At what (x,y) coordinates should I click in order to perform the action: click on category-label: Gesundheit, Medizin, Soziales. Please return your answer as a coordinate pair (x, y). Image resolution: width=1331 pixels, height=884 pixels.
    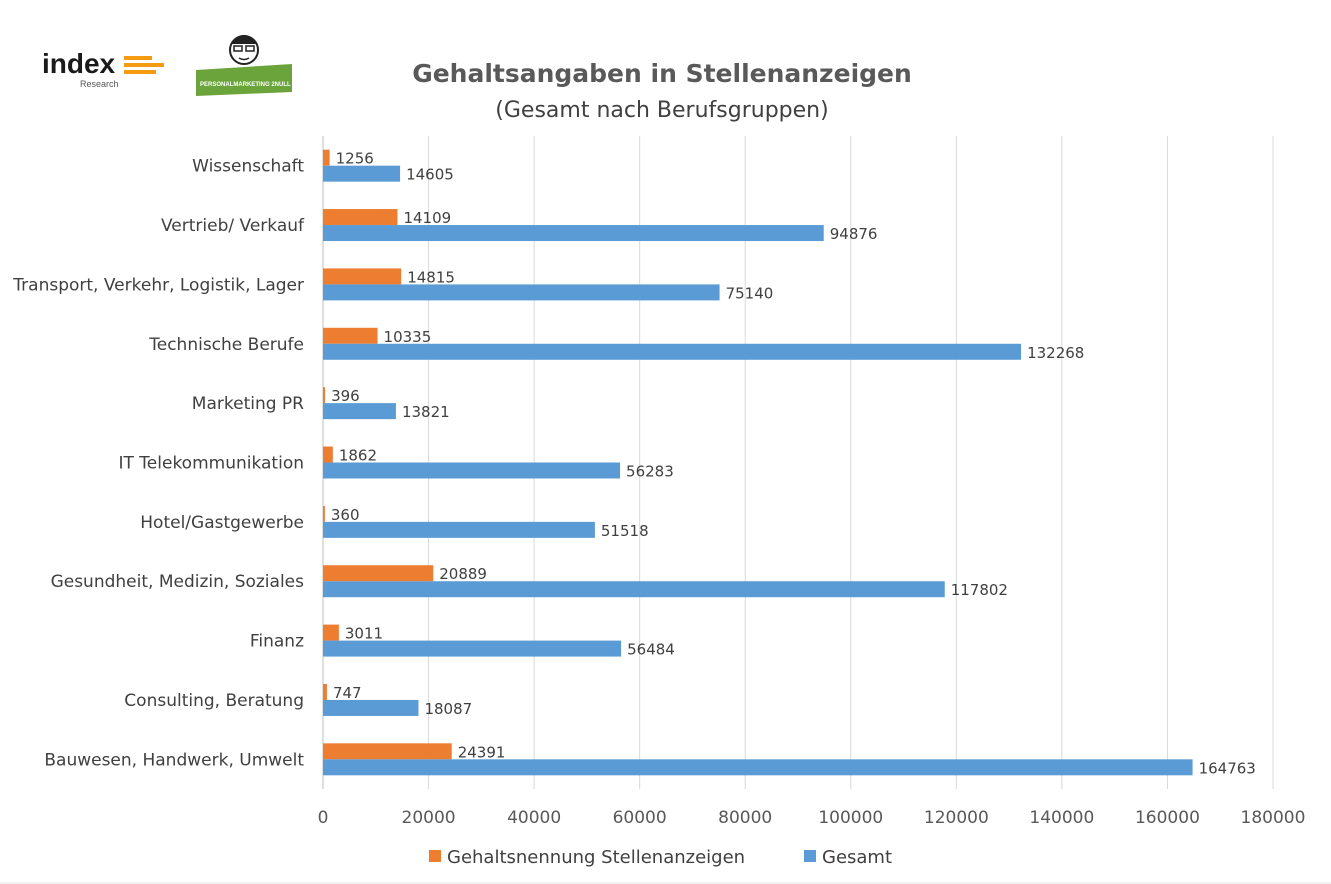
    Looking at the image, I should click on (178, 582).